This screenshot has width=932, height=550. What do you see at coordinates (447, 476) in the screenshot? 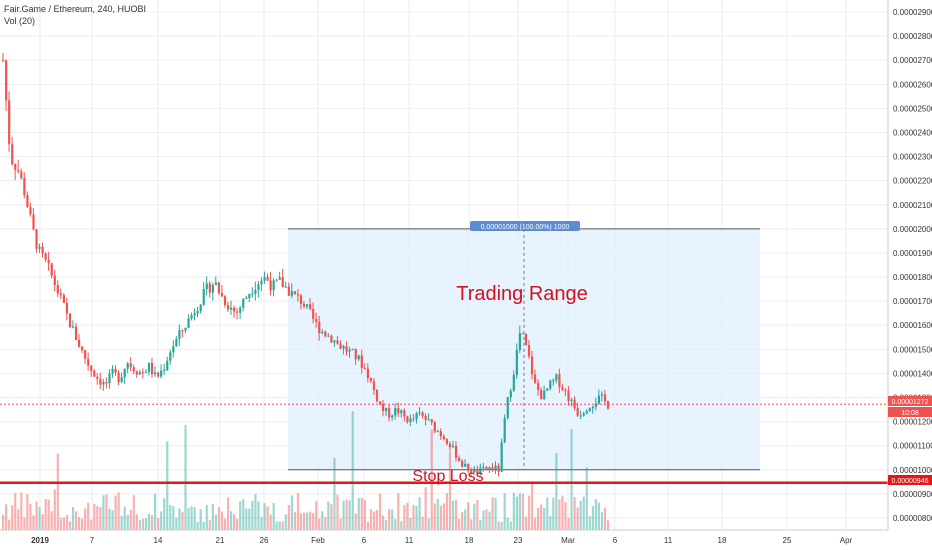
I see `stop-loss-label: Stop Loss` at bounding box center [447, 476].